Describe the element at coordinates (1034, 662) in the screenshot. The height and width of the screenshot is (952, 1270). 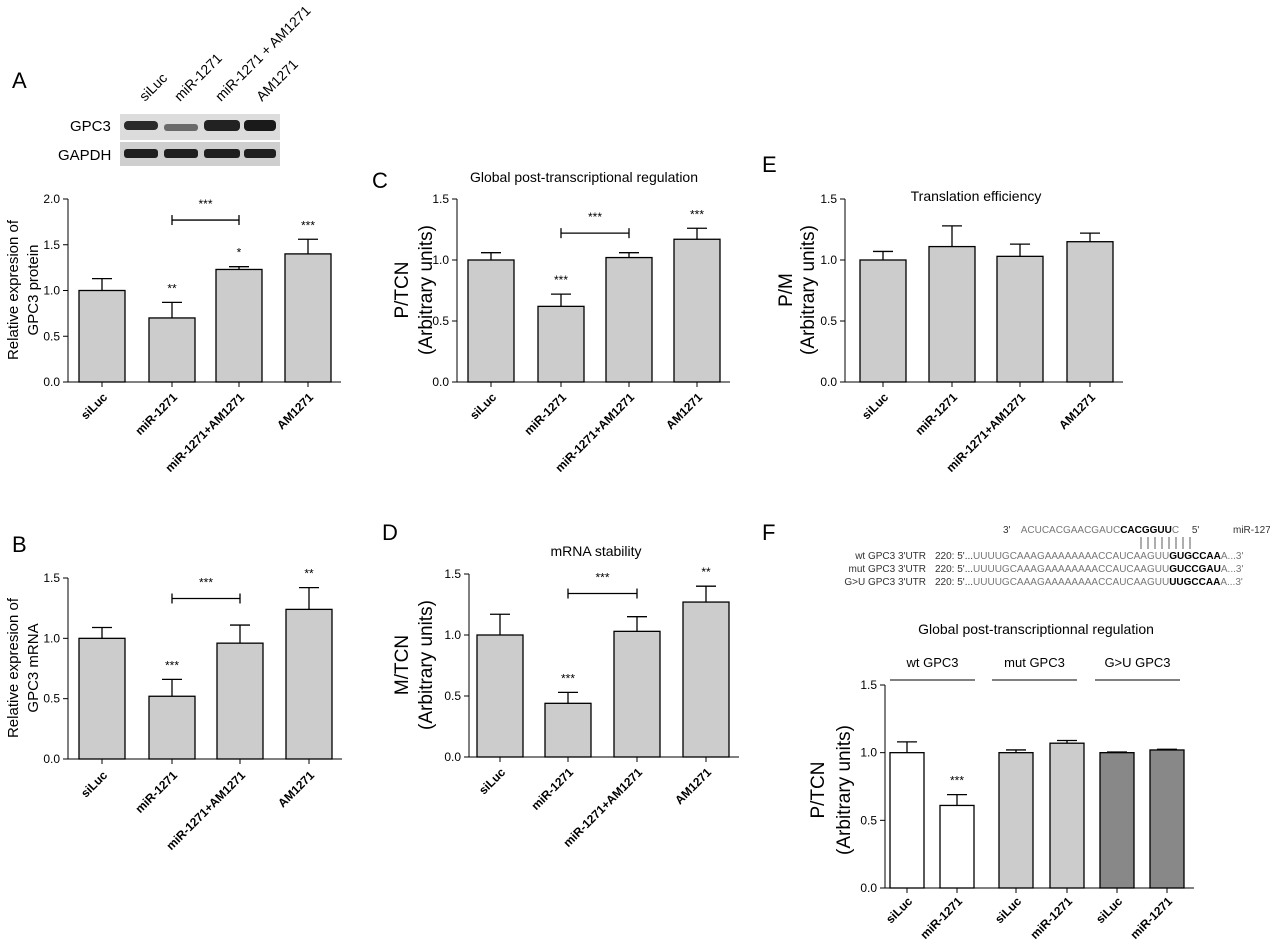
I see `group-label: mut GPC3` at that location.